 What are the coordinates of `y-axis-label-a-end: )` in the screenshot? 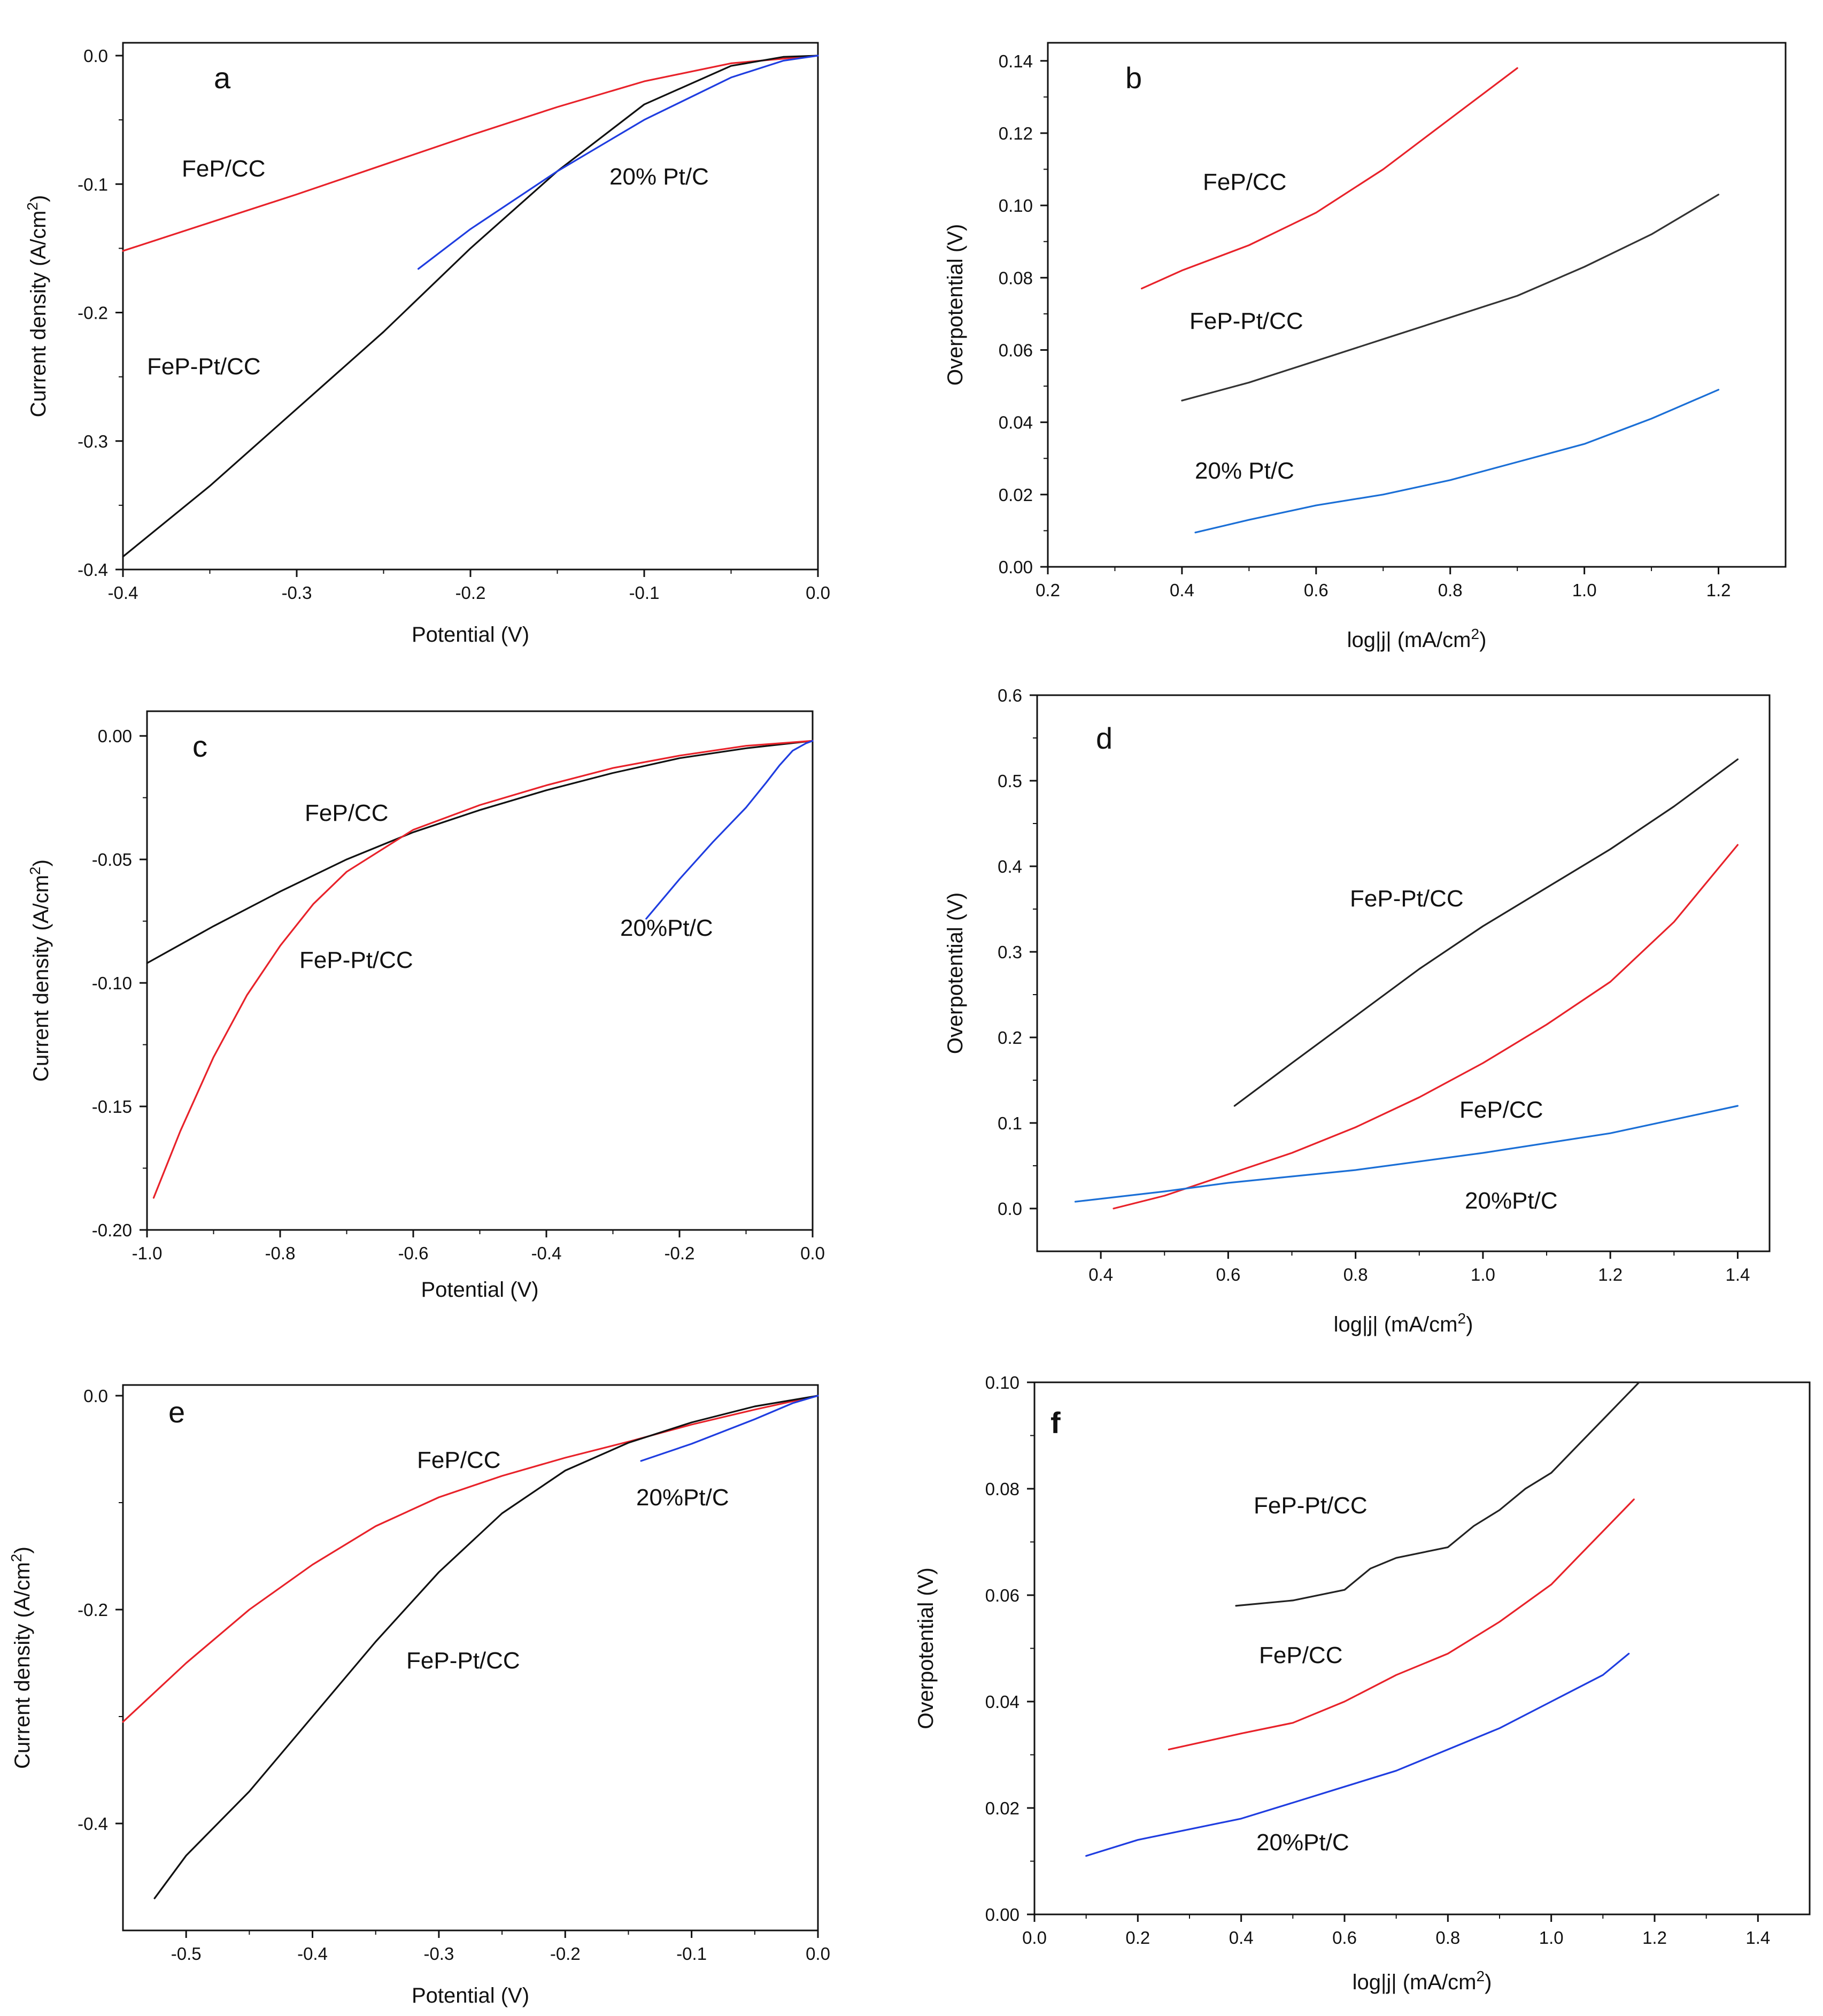 It's located at (38, 198).